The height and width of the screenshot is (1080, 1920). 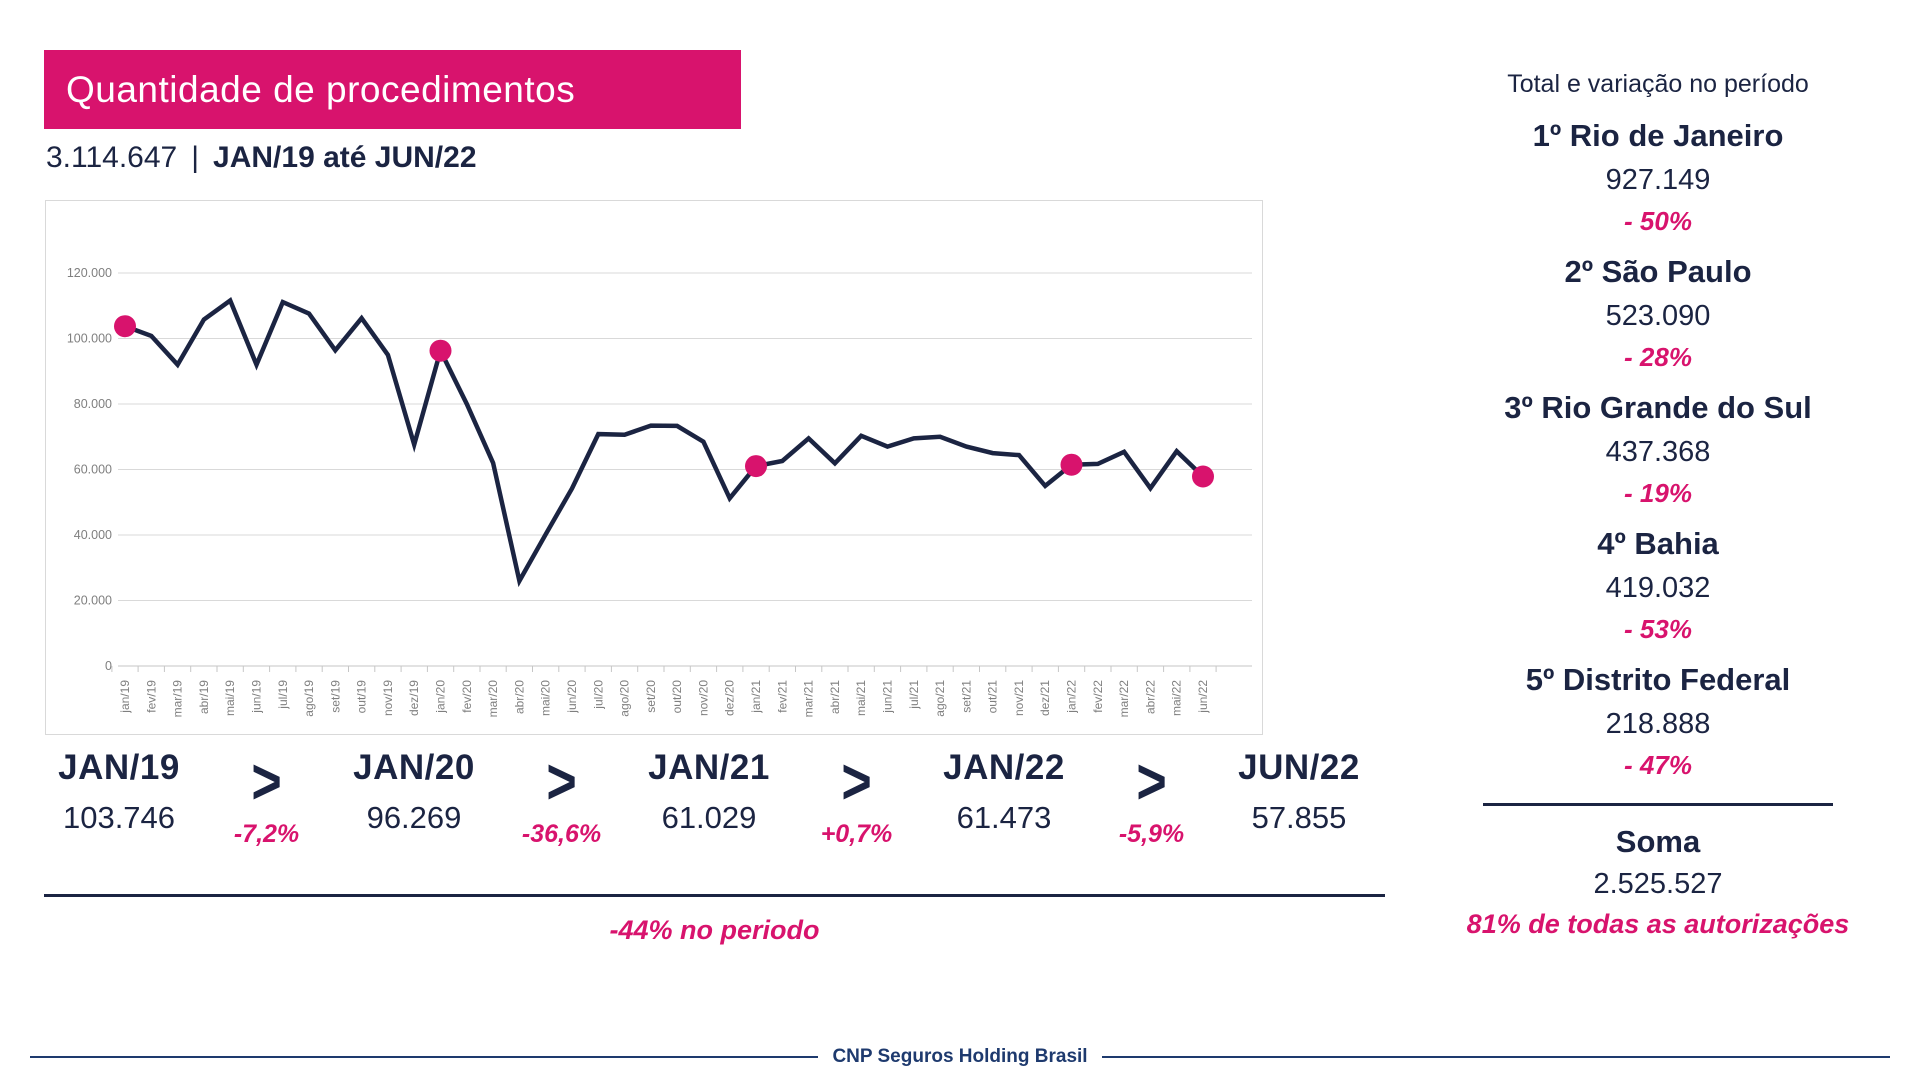 What do you see at coordinates (414, 767) in the screenshot?
I see `milestone-label: JAN/20` at bounding box center [414, 767].